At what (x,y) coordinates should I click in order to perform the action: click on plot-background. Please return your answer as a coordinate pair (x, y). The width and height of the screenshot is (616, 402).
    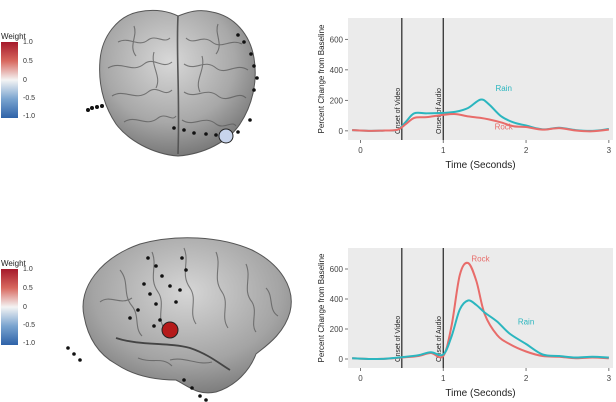
    Looking at the image, I should click on (480, 79).